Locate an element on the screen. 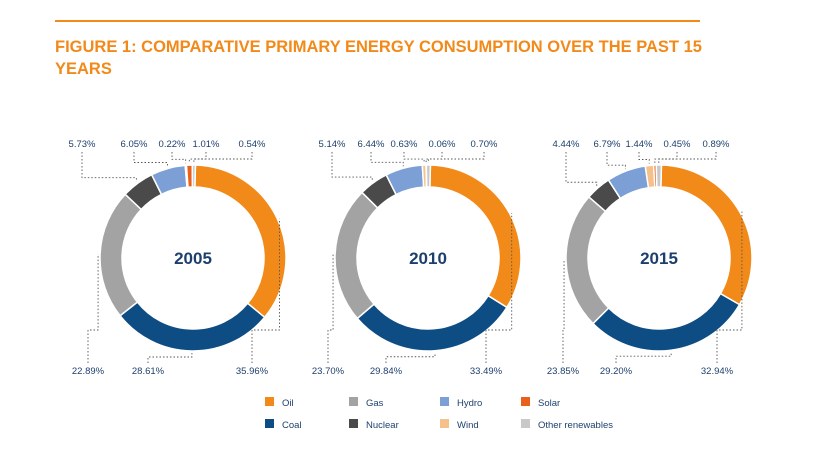 The height and width of the screenshot is (474, 825). pct-label-other-renewables: 0.70% is located at coordinates (484, 144).